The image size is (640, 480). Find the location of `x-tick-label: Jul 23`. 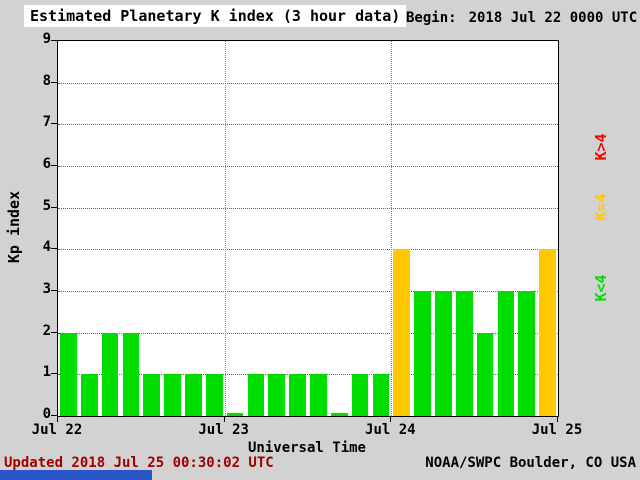

x-tick-label: Jul 23 is located at coordinates (223, 430).